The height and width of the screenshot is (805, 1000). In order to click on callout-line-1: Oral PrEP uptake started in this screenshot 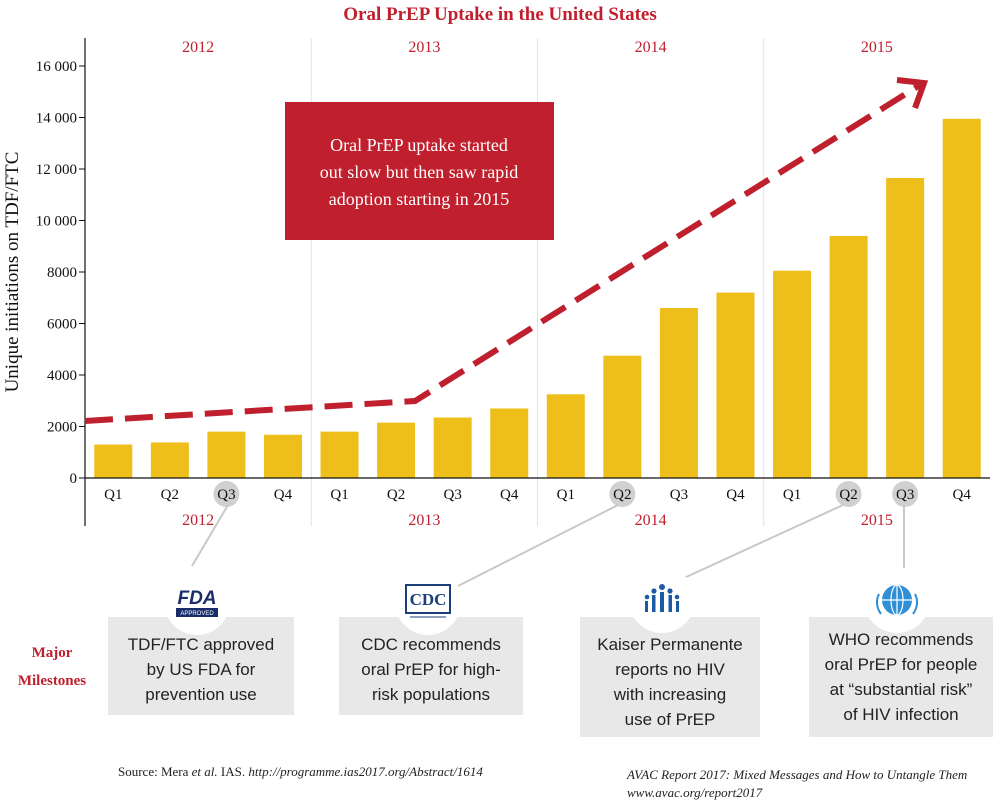, I will do `click(419, 145)`.